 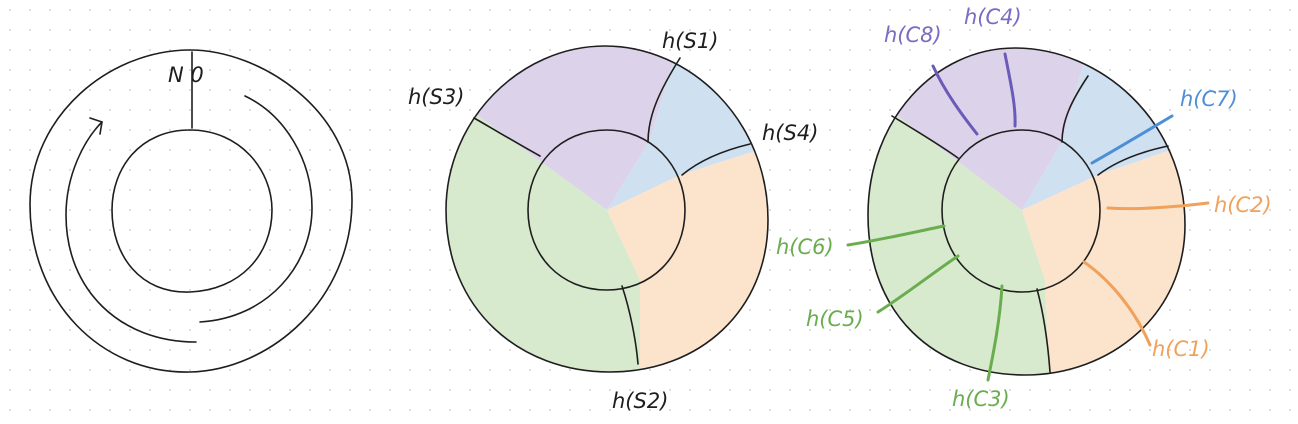 What do you see at coordinates (913, 35) in the screenshot?
I see `client-label-c8: h(C8)` at bounding box center [913, 35].